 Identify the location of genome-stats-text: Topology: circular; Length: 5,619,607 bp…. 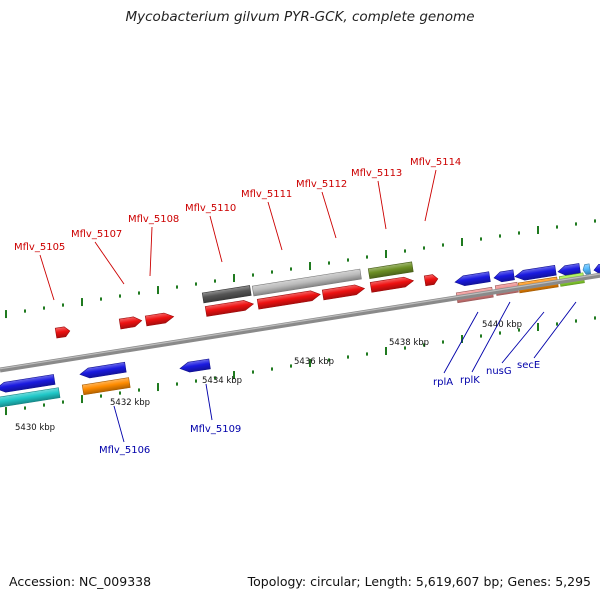
(419, 581).